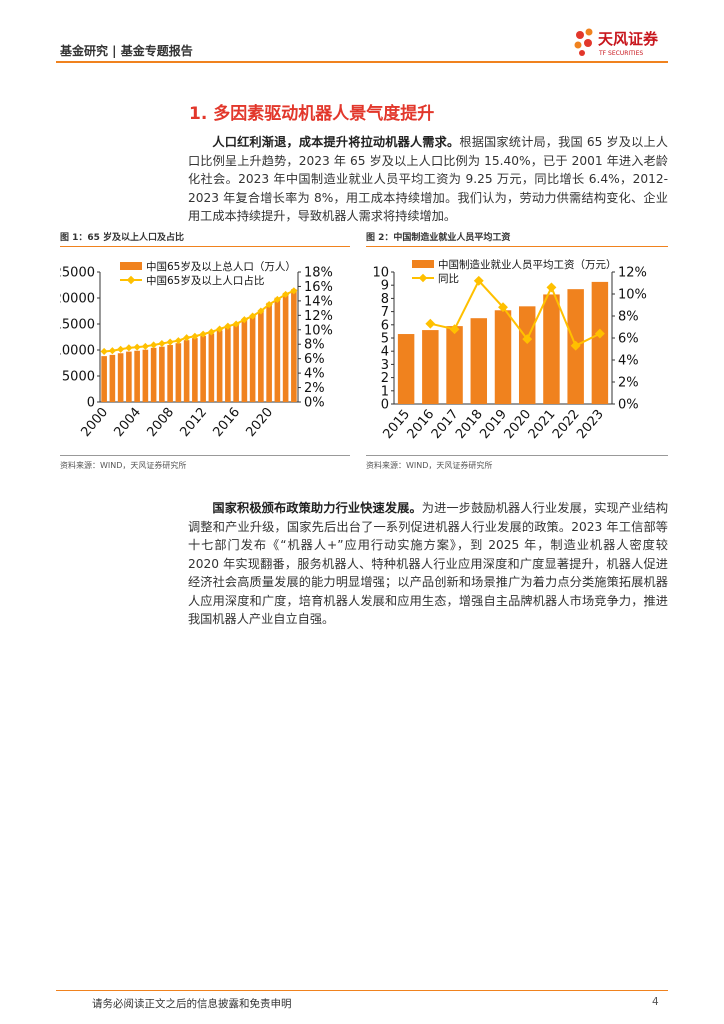 Image resolution: width=724 pixels, height=1024 pixels. What do you see at coordinates (314, 403) in the screenshot?
I see `y2-tick-label: 0%` at bounding box center [314, 403].